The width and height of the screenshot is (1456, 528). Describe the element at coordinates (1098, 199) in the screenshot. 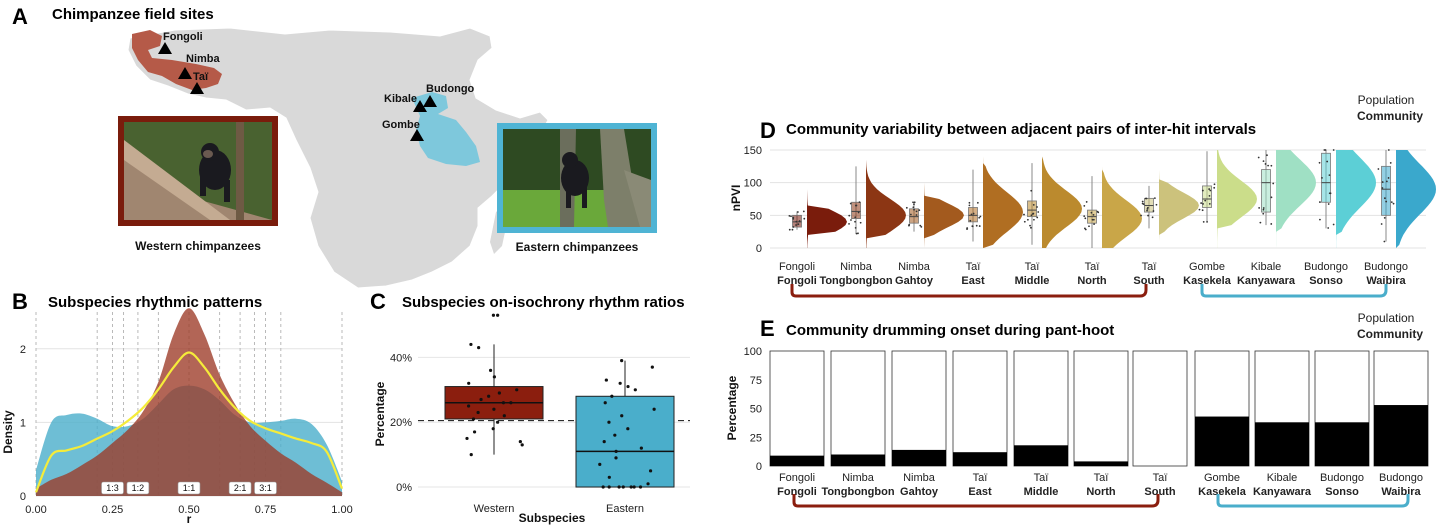

I see `panel-d-grid` at that location.